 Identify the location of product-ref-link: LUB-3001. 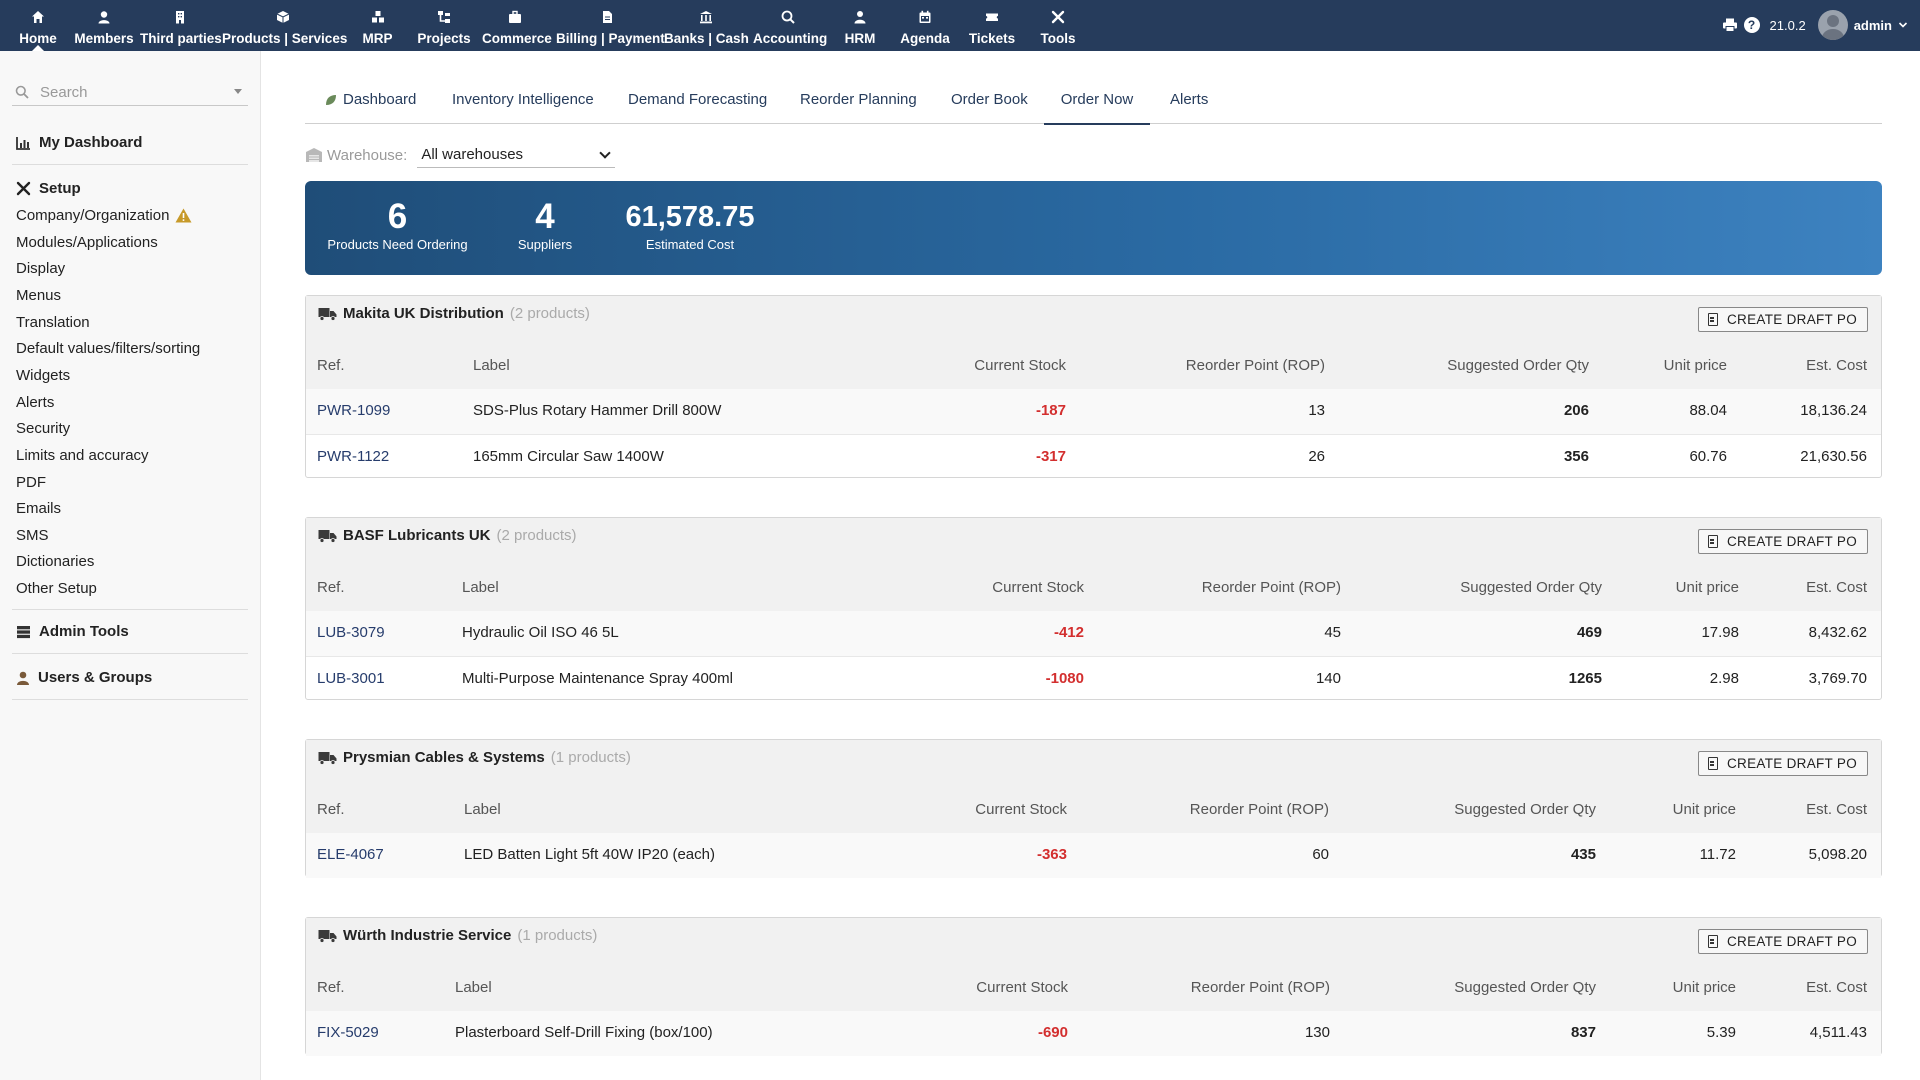
(351, 678).